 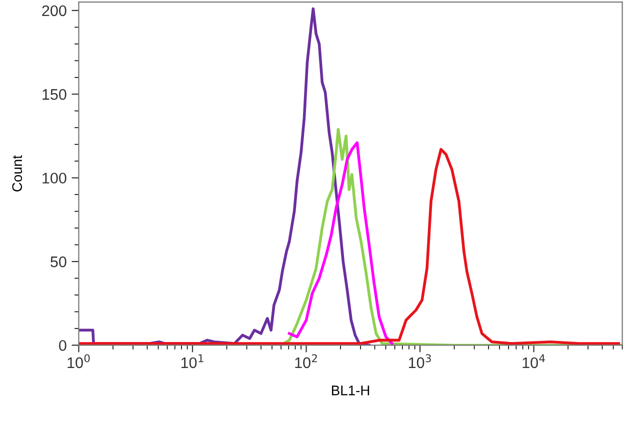 I want to click on y-tick-label: 100, so click(x=54, y=178).